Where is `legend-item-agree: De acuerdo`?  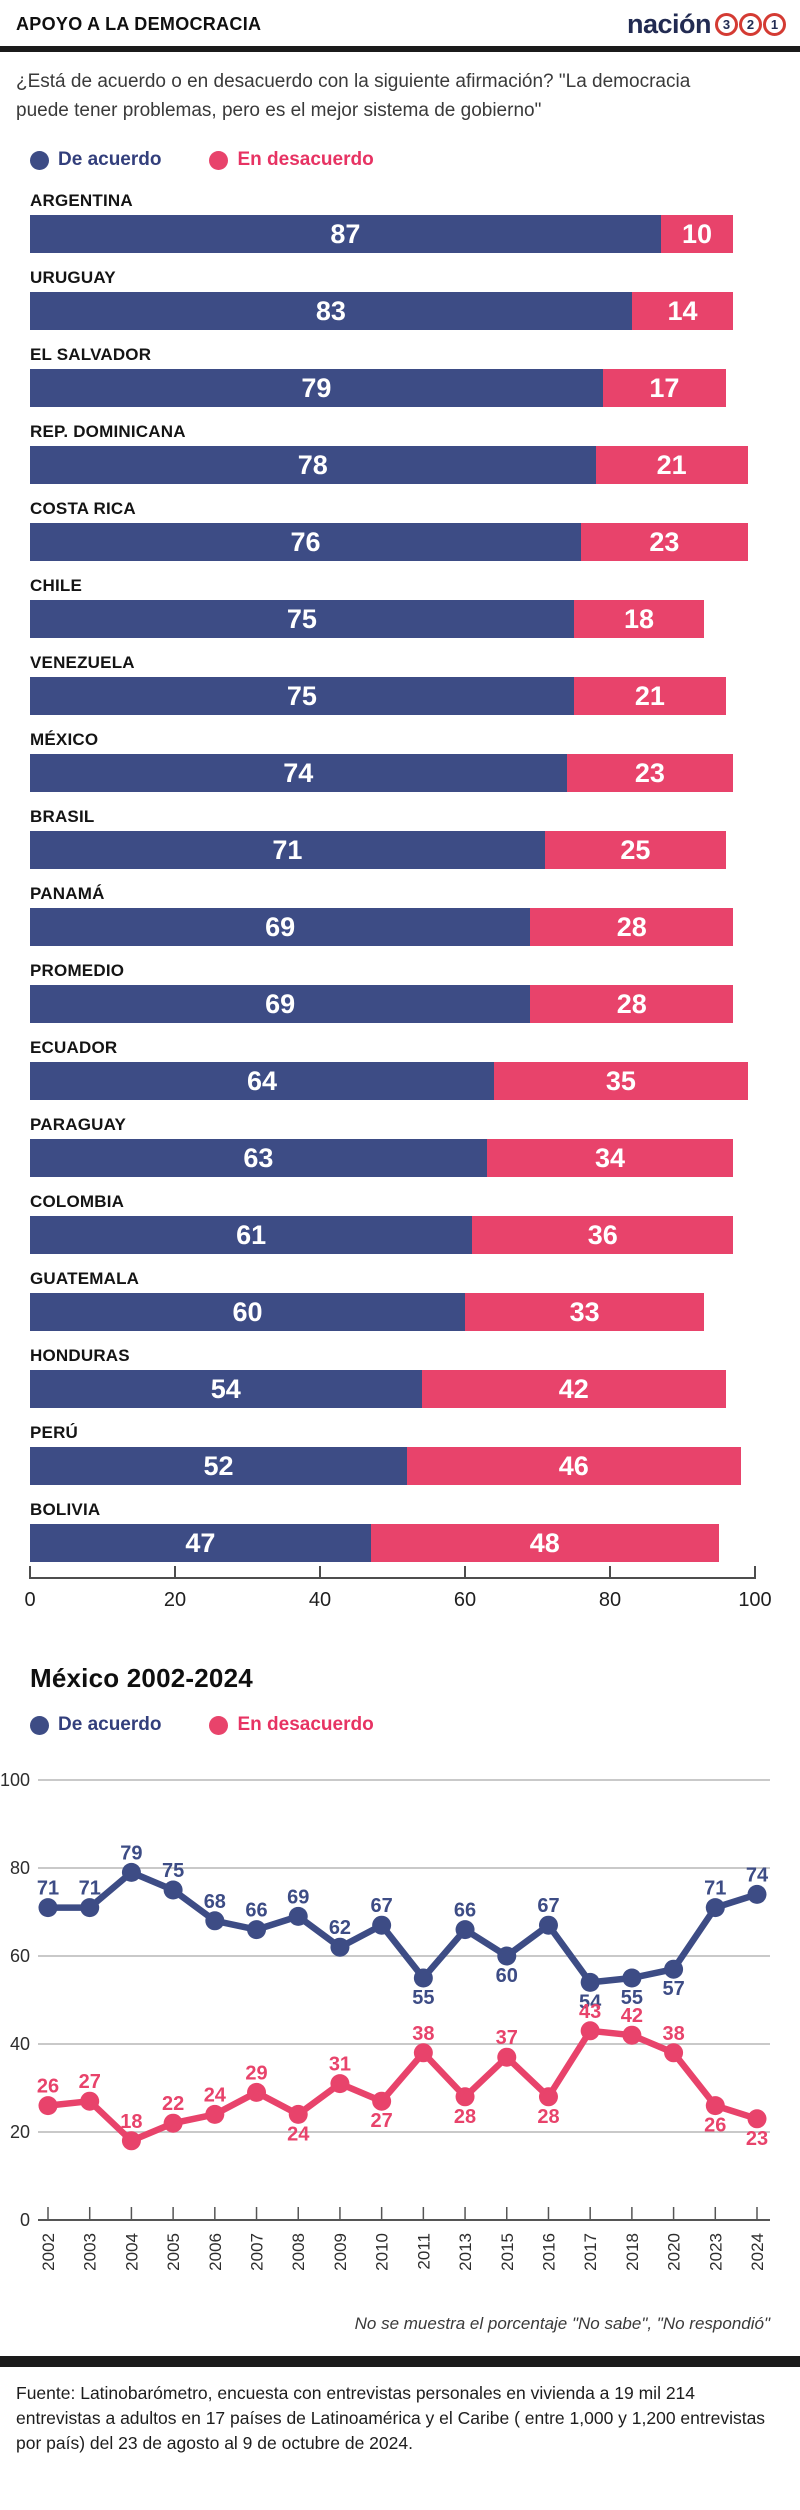
legend-item-agree: De acuerdo is located at coordinates (95, 160).